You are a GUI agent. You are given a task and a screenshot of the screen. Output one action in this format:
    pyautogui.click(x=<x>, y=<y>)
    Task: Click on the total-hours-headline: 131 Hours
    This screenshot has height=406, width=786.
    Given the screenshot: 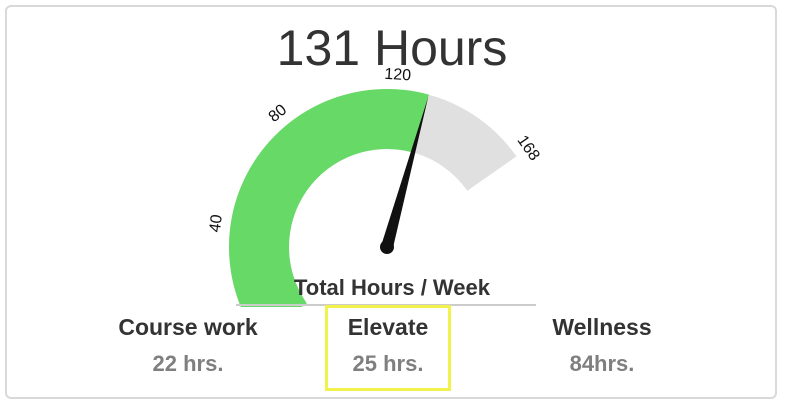 What is the action you would take?
    pyautogui.click(x=392, y=48)
    